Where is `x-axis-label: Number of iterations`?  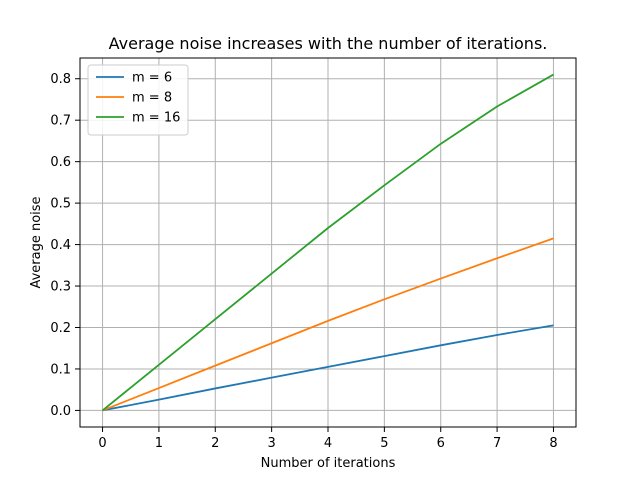 x-axis-label: Number of iterations is located at coordinates (328, 463).